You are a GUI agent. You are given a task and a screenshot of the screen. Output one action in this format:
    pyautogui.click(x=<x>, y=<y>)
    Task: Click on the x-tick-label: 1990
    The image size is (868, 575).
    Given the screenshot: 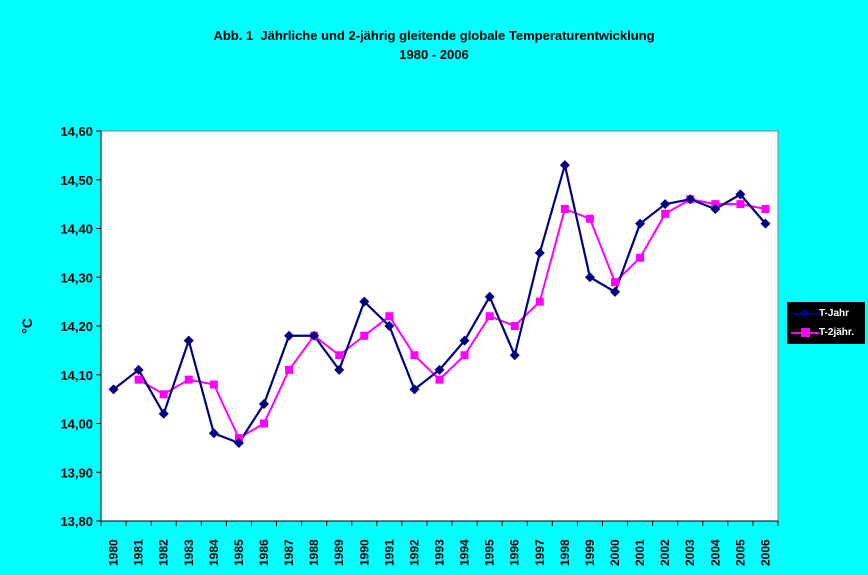 What is the action you would take?
    pyautogui.click(x=364, y=552)
    